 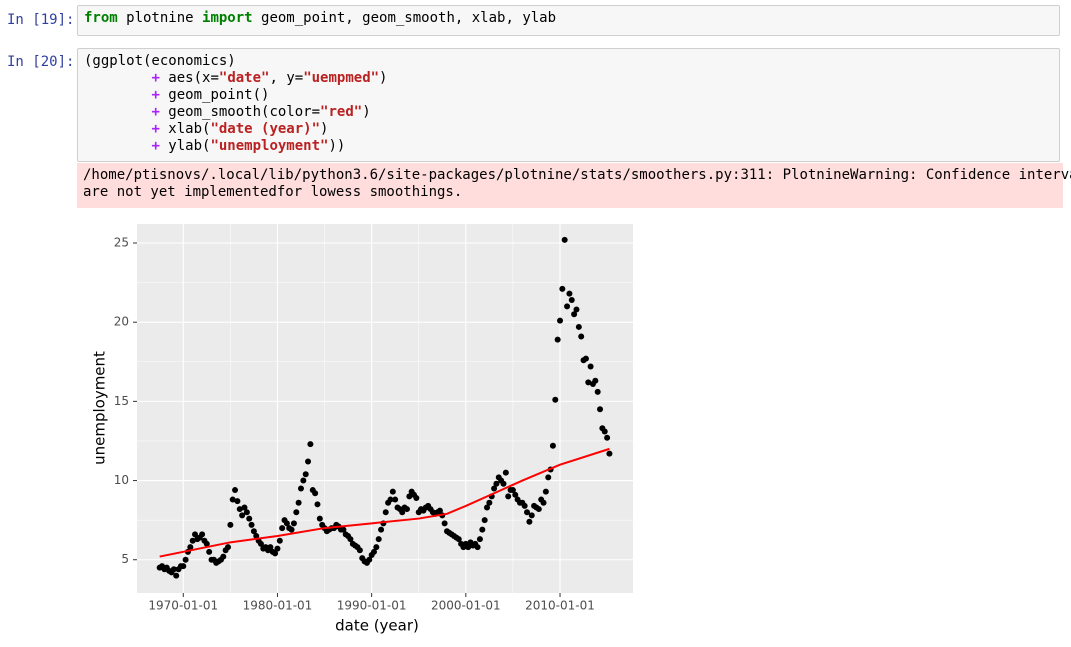 I want to click on code-token: "uempmed", so click(x=341, y=78).